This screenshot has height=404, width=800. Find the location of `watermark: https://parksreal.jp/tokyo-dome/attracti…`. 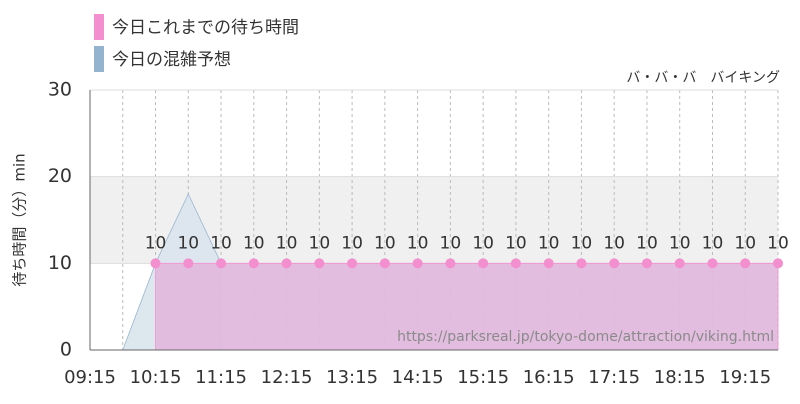

watermark: https://parksreal.jp/tokyo-dome/attracti… is located at coordinates (585, 337).